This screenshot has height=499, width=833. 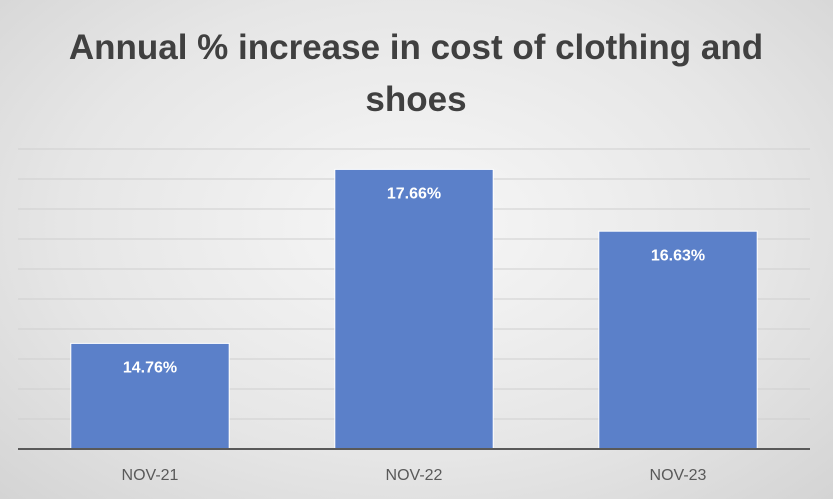 I want to click on data-label: 14.76%, so click(x=150, y=368).